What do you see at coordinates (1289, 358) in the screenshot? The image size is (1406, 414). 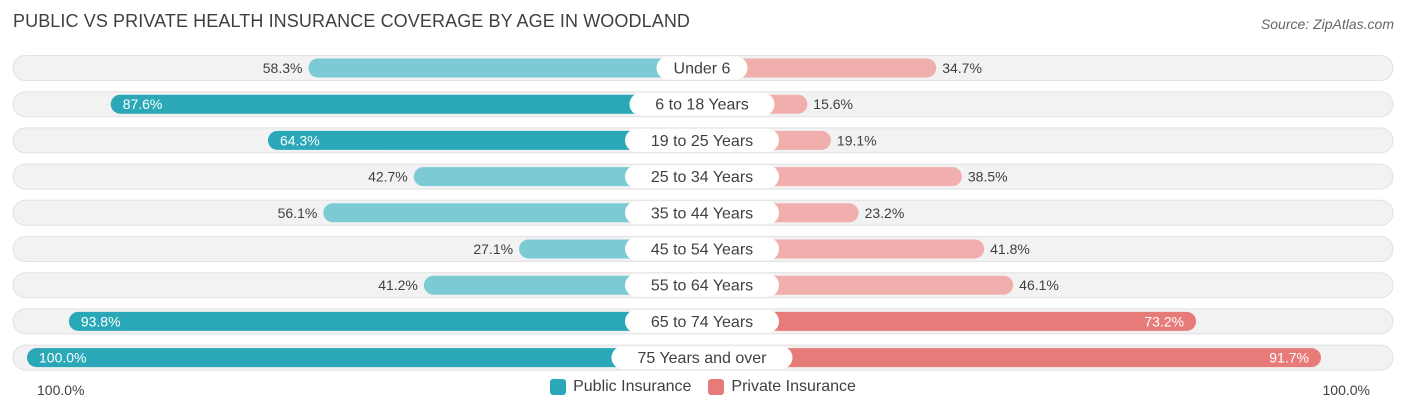 I see `value-label-private: 91.7%` at bounding box center [1289, 358].